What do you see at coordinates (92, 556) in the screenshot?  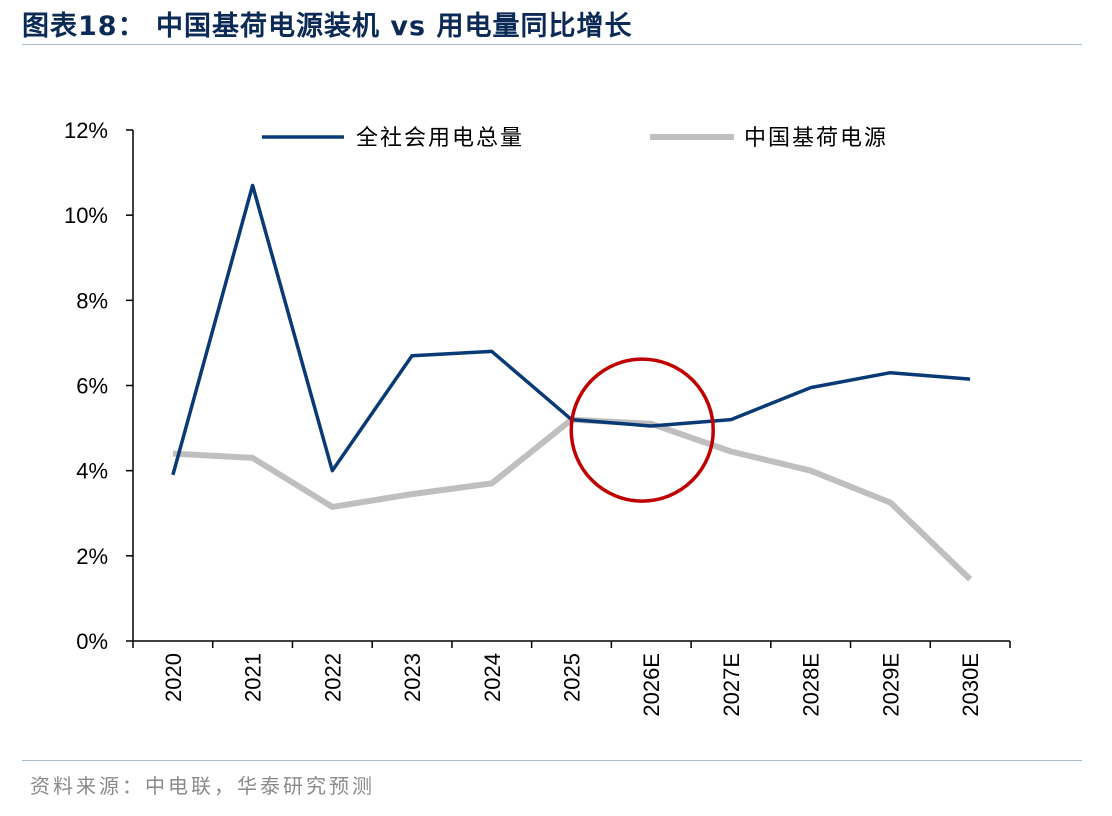 I see `y-tick-label: 2%` at bounding box center [92, 556].